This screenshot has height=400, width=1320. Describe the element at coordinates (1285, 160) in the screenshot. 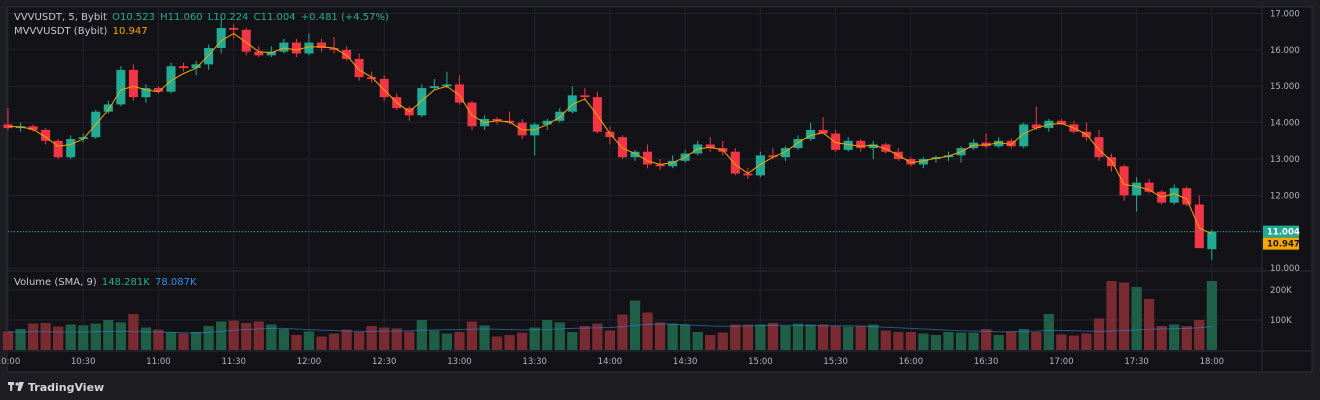

I see `price-tick-label: 13.000` at that location.